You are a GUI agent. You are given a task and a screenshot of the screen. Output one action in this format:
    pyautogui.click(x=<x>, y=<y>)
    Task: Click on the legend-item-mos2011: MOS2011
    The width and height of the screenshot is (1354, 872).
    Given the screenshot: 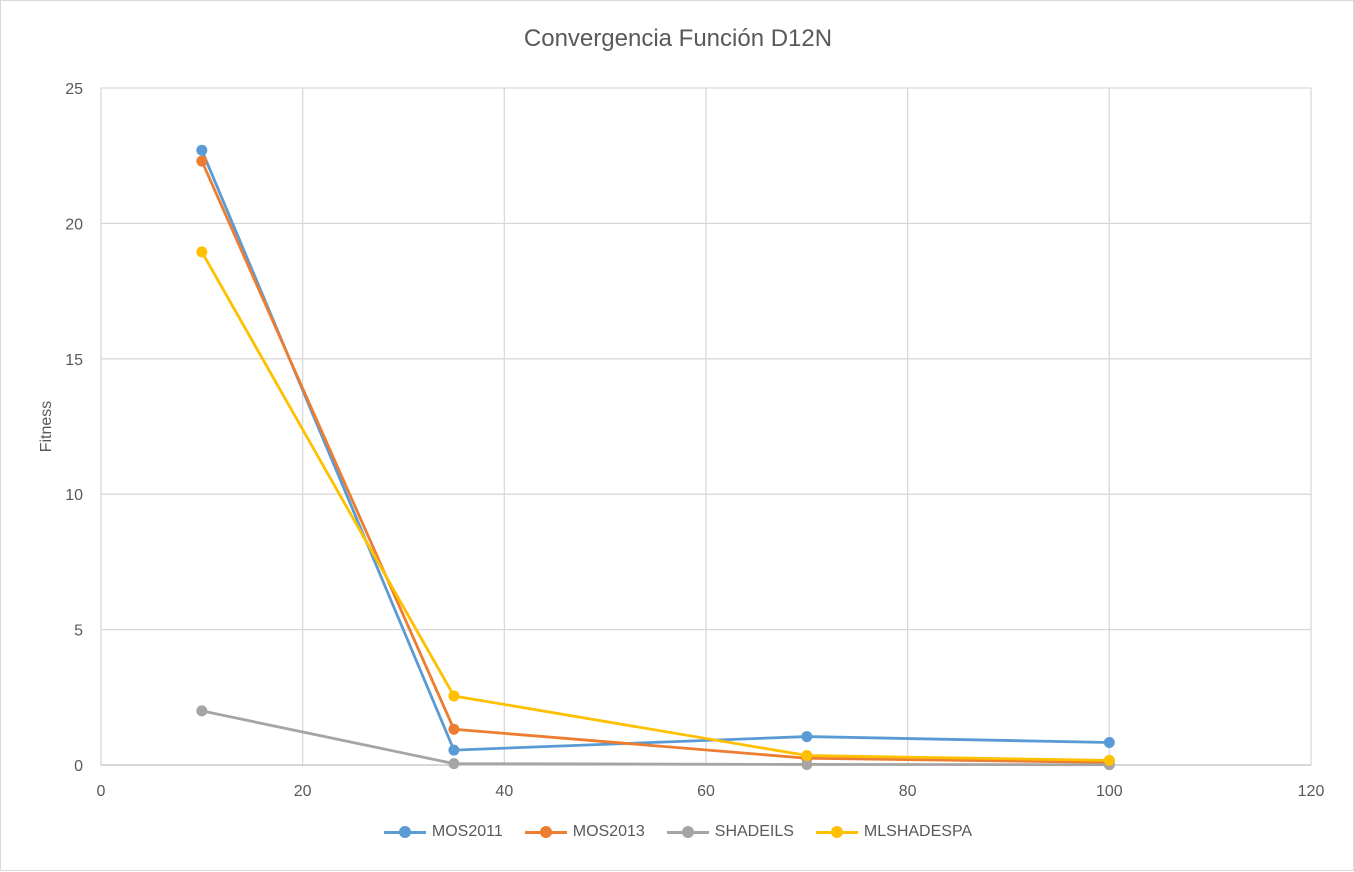 What is the action you would take?
    pyautogui.click(x=443, y=832)
    